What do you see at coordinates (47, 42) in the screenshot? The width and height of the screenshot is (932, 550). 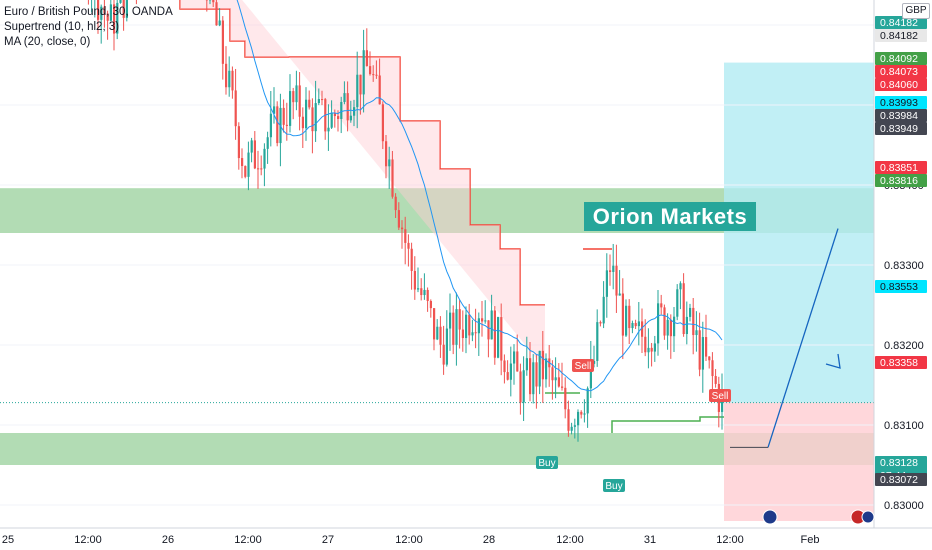 I see `ma-legend: MA (20, close, 0)` at bounding box center [47, 42].